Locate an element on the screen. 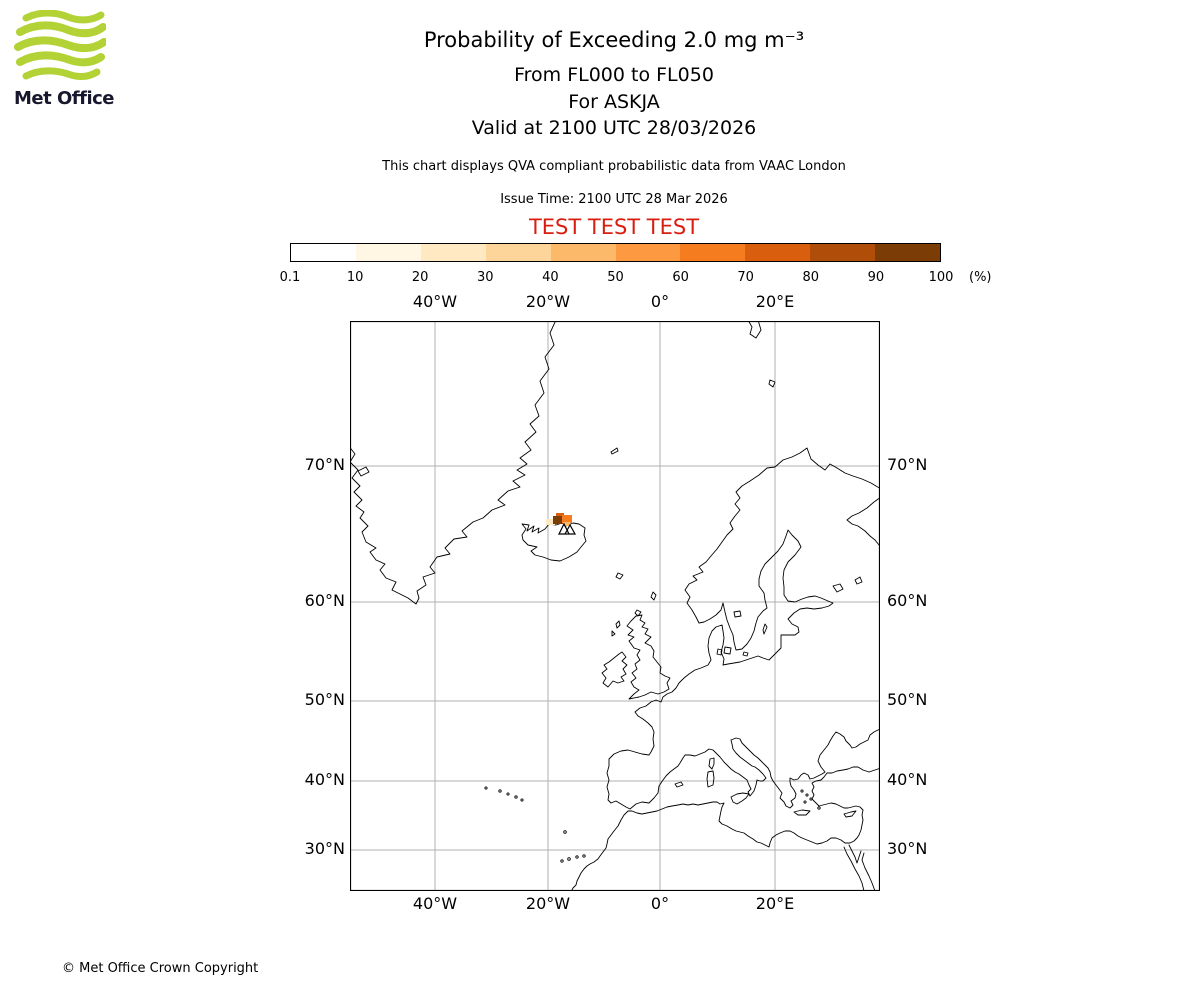 The image size is (1200, 1000). coast-red-sea is located at coordinates (859, 867).